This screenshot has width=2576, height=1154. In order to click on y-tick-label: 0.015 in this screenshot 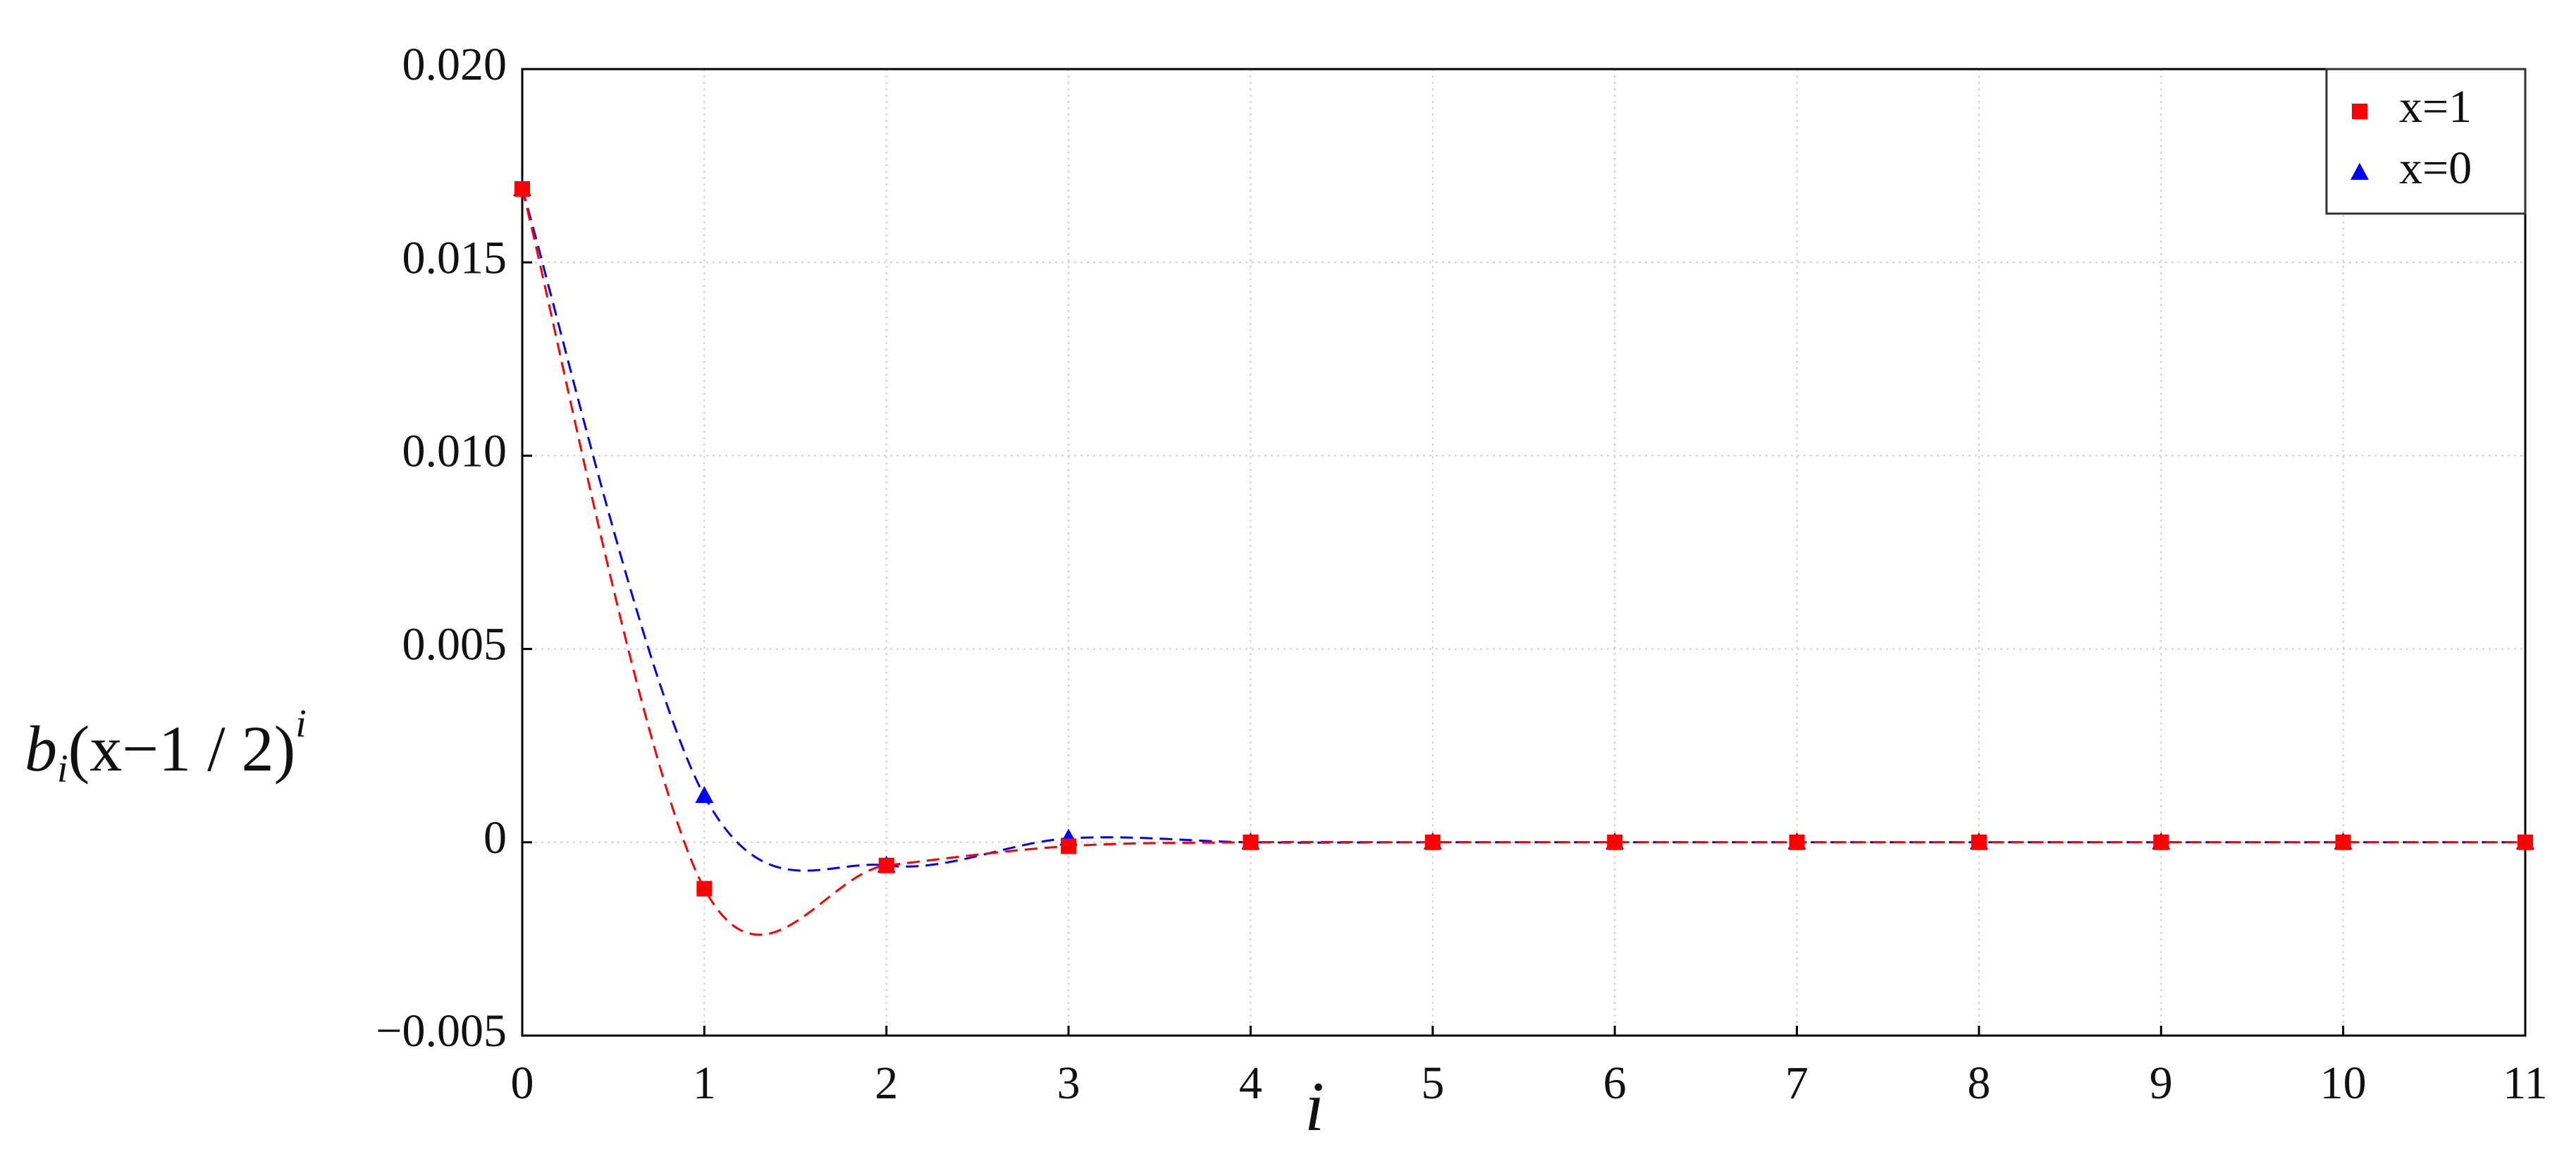, I will do `click(454, 257)`.